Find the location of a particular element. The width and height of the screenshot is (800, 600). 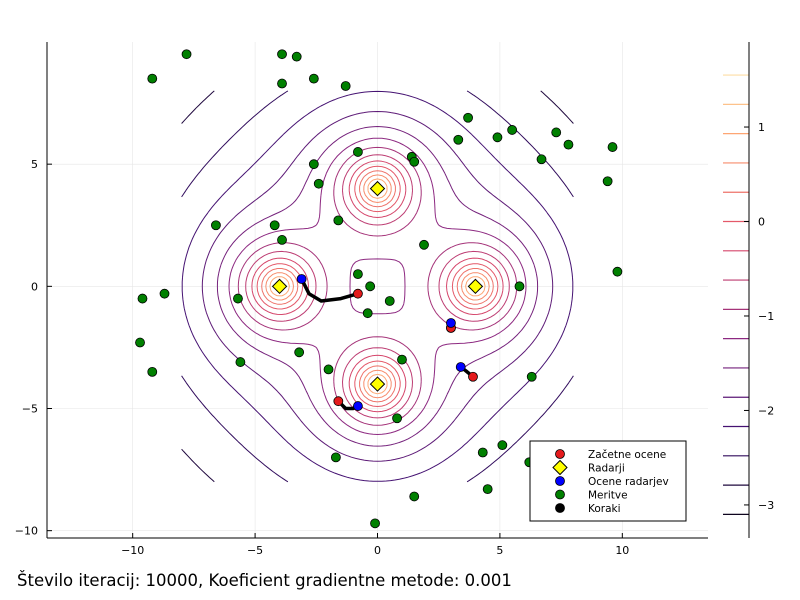

x-tick-label: 0 is located at coordinates (377, 550).